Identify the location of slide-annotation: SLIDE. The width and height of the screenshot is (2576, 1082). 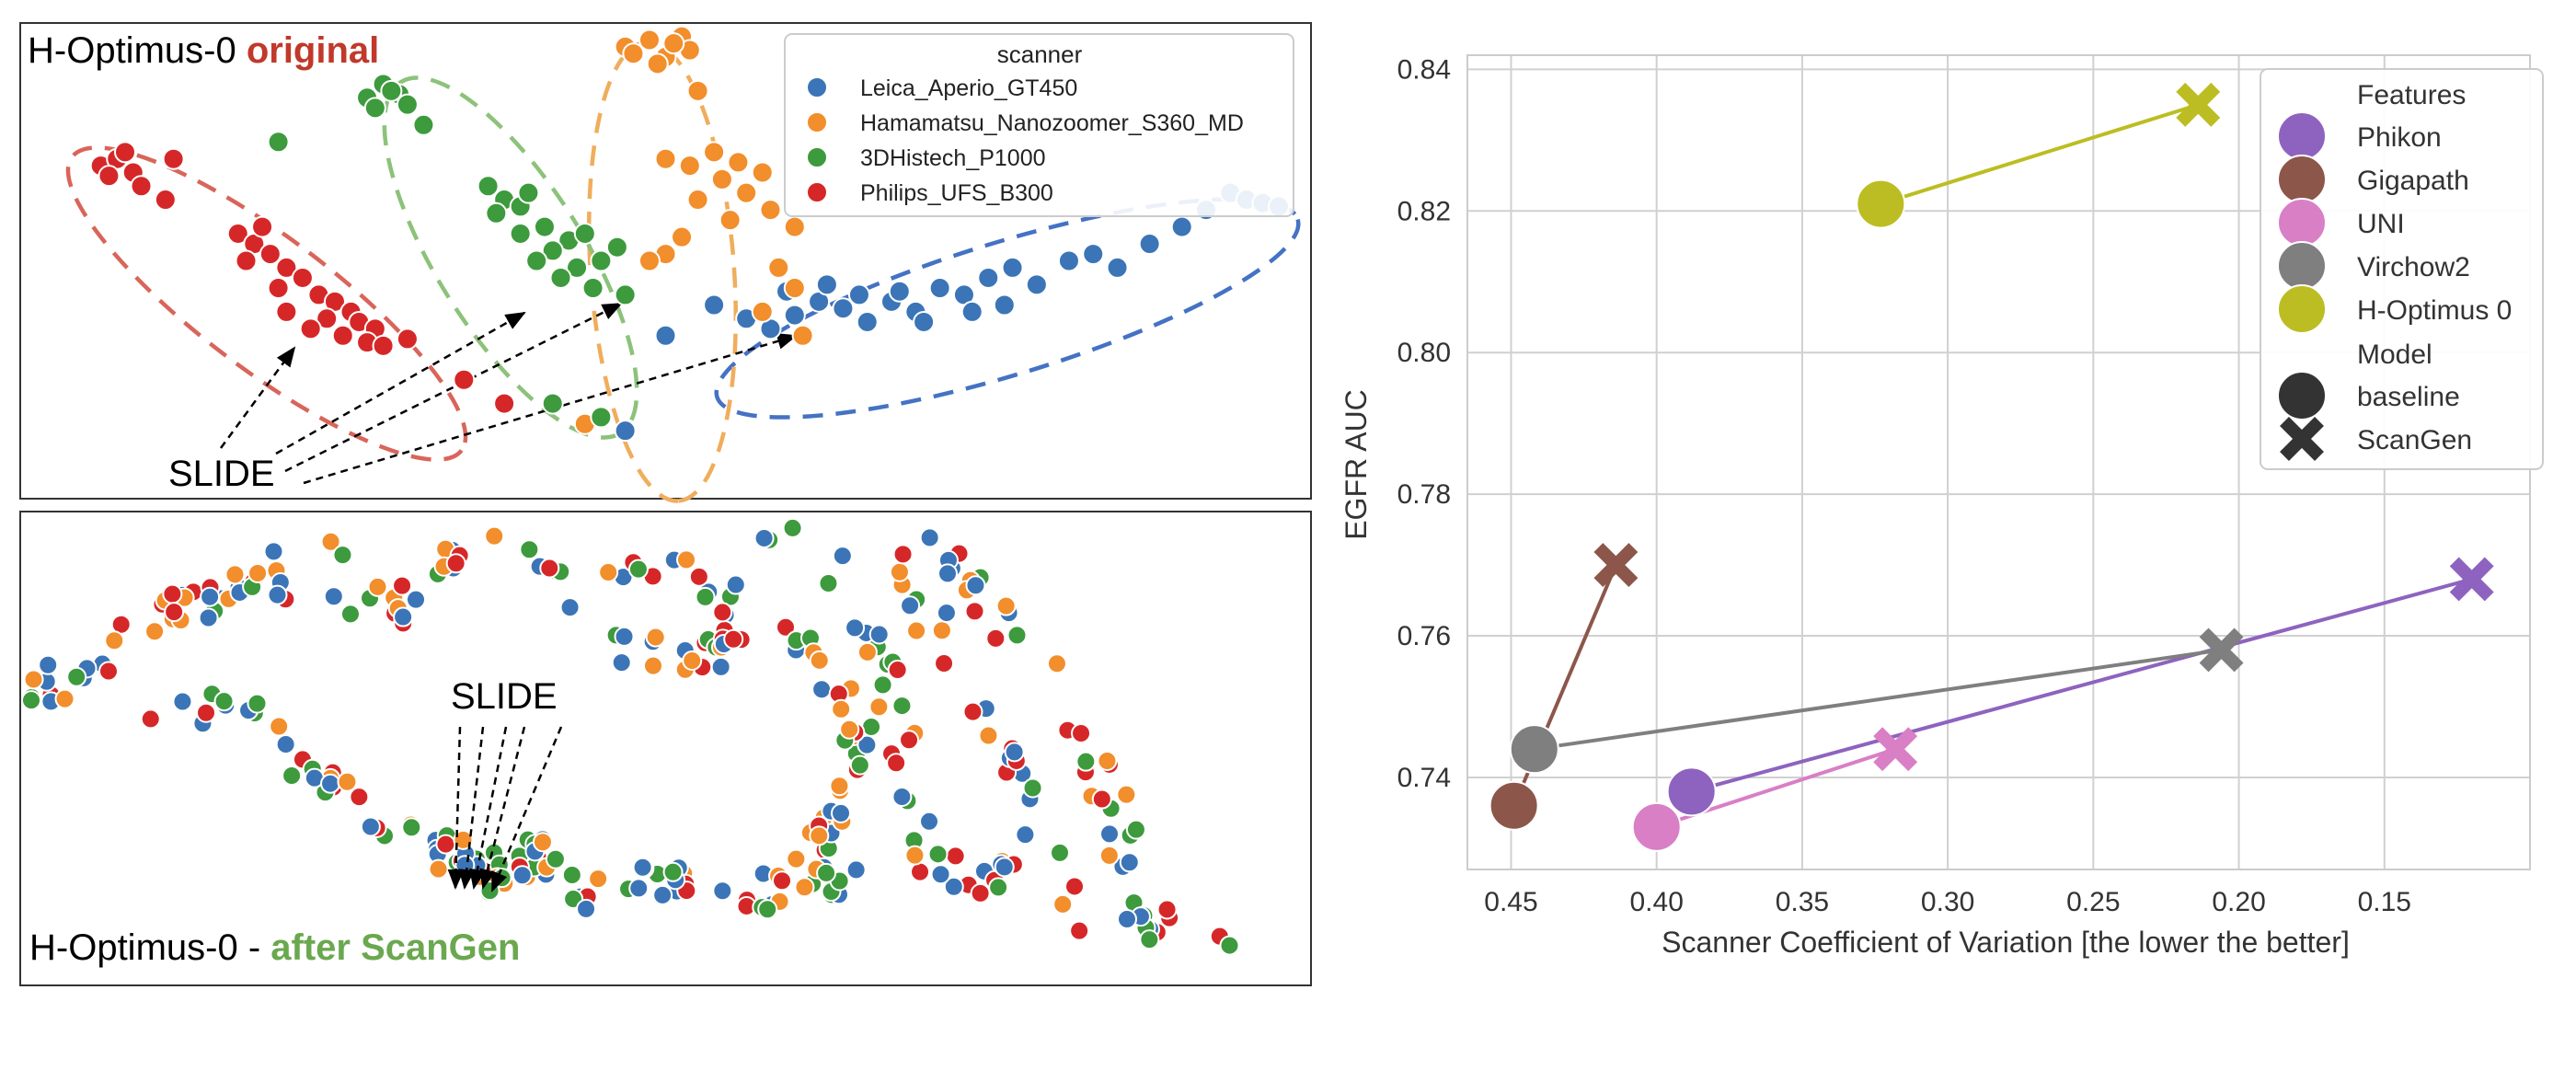
(504, 696).